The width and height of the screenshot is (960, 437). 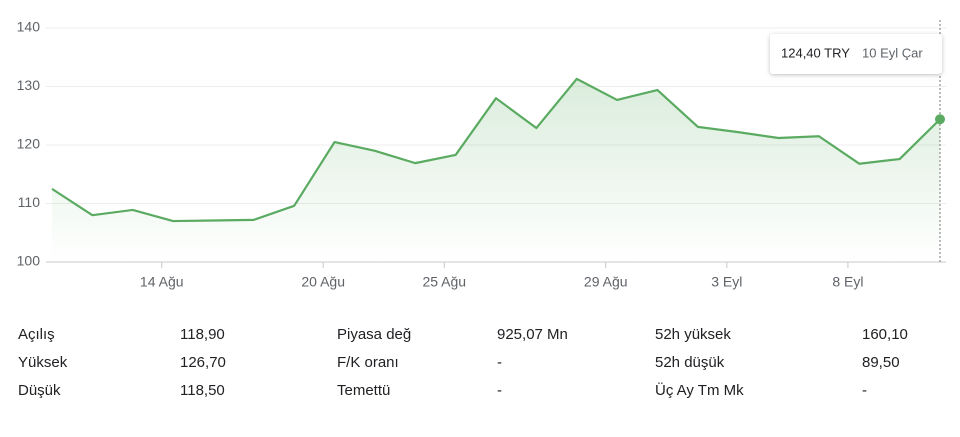 I want to click on y-tick-label: 120, so click(x=29, y=144).